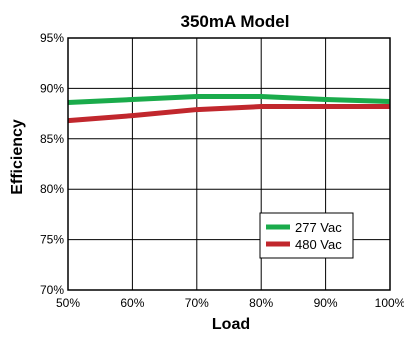 Image resolution: width=404 pixels, height=338 pixels. What do you see at coordinates (52, 240) in the screenshot?
I see `y-tick-label: 75%` at bounding box center [52, 240].